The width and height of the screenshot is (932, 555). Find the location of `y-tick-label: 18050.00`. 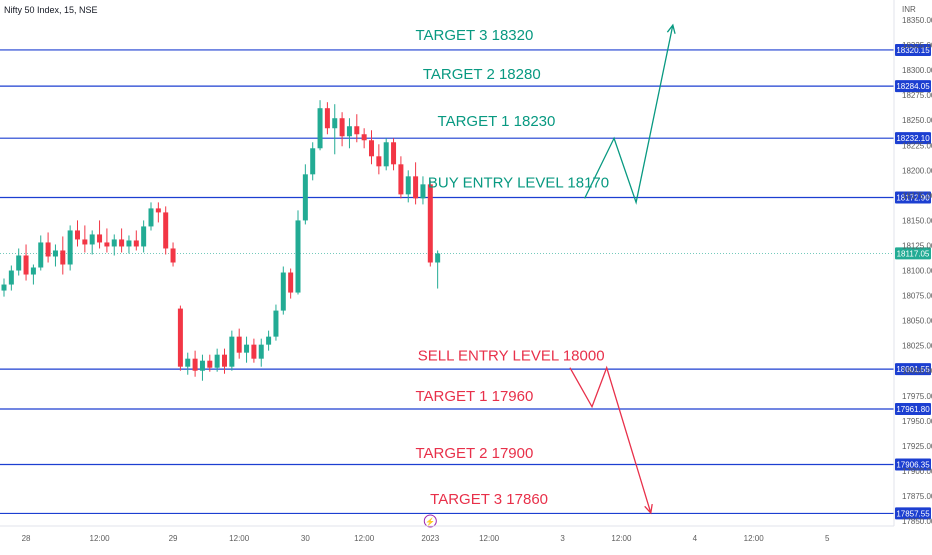

y-tick-label: 18050.00 is located at coordinates (917, 321).